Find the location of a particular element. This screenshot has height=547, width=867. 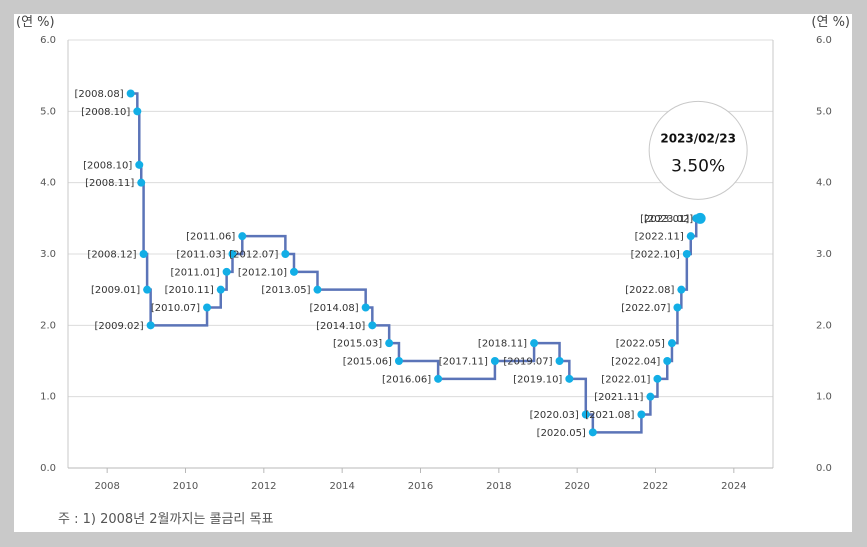

data-label: [2022.04] is located at coordinates (635, 362).